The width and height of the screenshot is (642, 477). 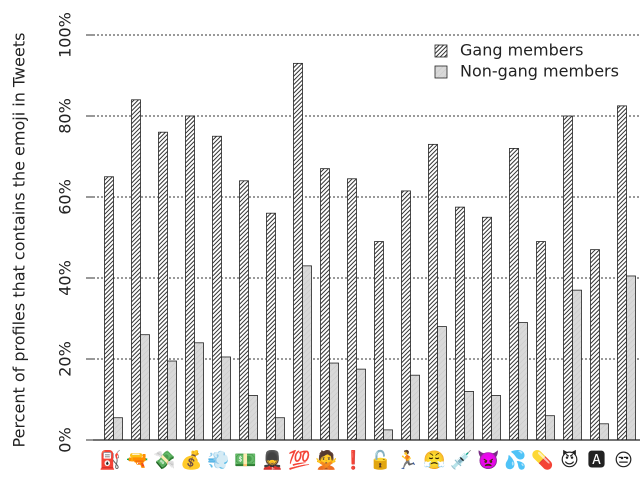 What do you see at coordinates (245, 460) in the screenshot?
I see `x-tick-label: 💵` at bounding box center [245, 460].